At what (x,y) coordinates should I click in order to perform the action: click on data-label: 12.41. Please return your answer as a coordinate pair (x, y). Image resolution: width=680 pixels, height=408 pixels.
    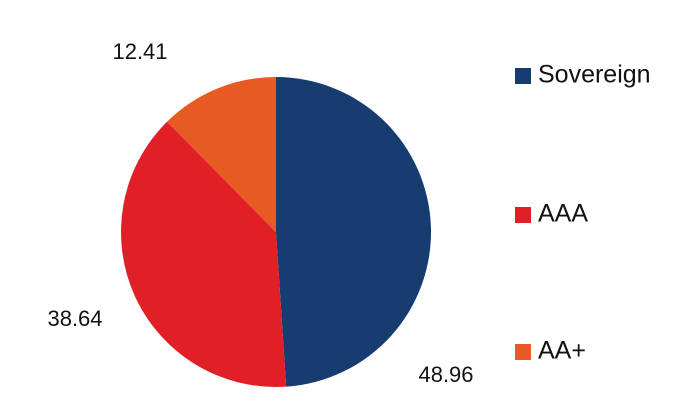
    Looking at the image, I should click on (139, 51).